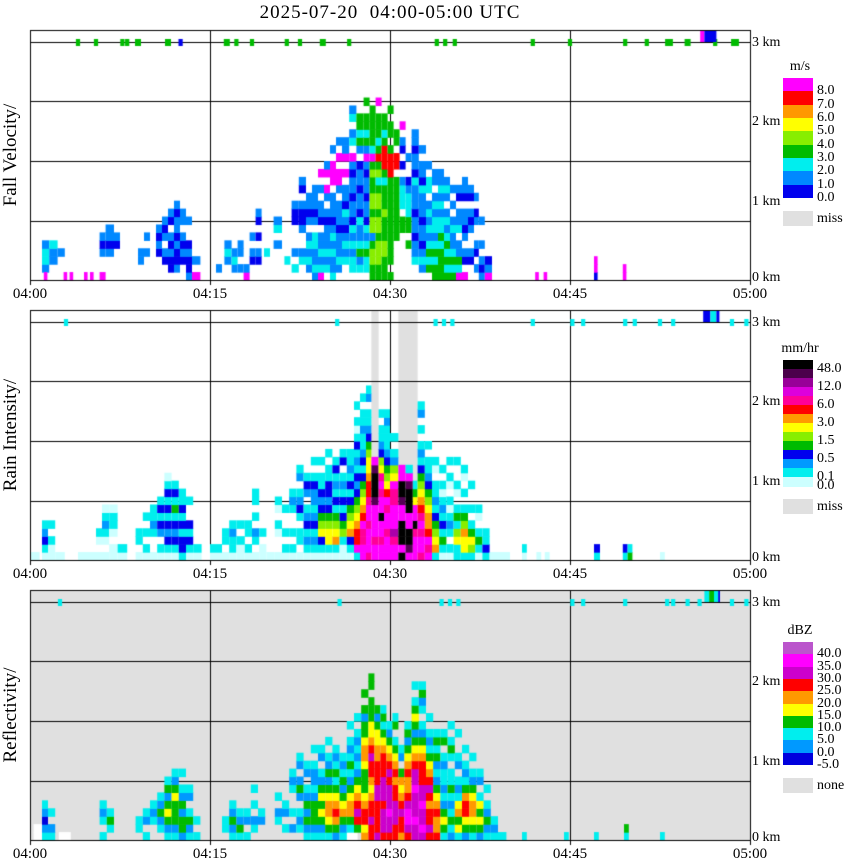 This screenshot has height=868, width=850. I want to click on colorbar-tick-label: 7.0, so click(826, 104).